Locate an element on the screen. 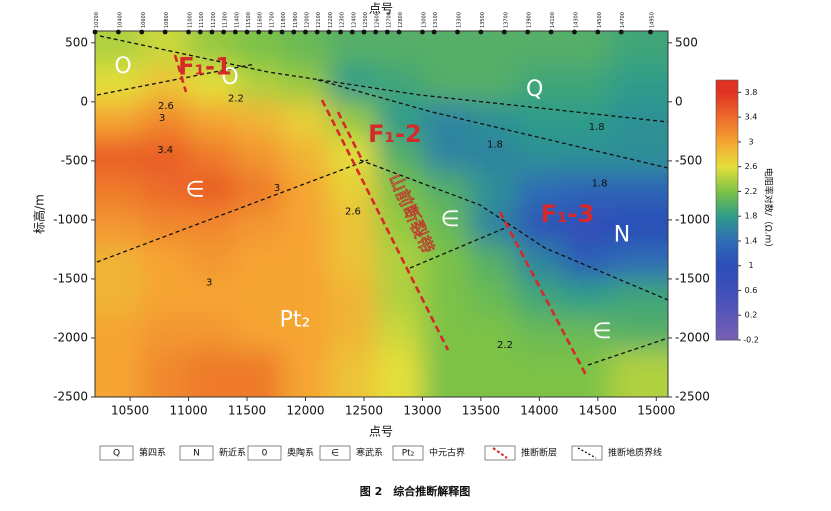 This screenshot has width=831, height=511. unit-annotation: Q is located at coordinates (534, 89).